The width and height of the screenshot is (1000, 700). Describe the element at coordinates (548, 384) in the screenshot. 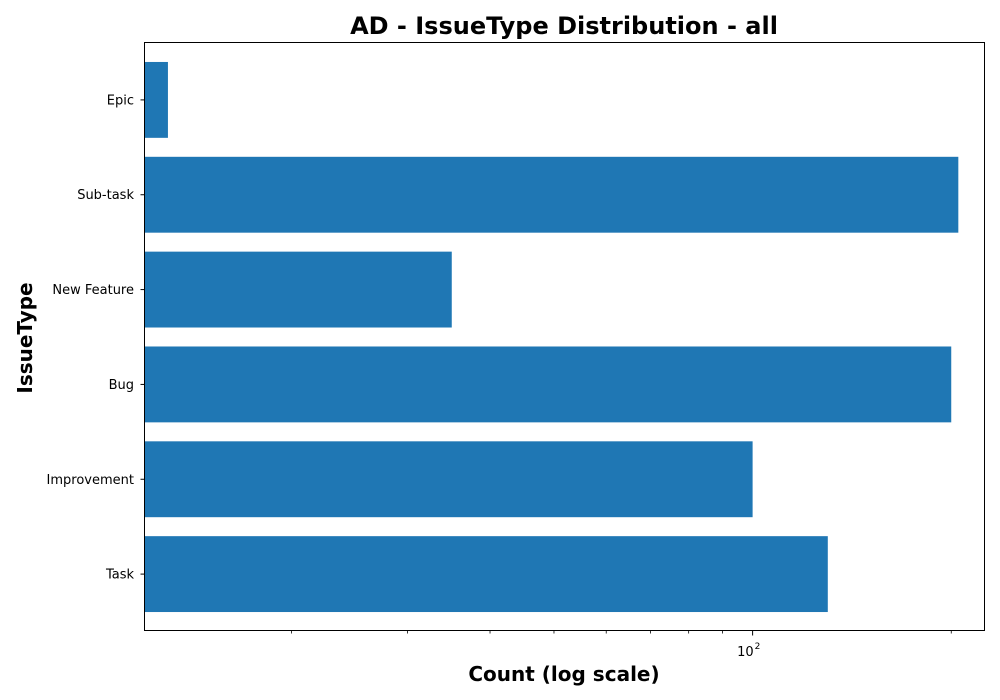

I see `bar-bug` at that location.